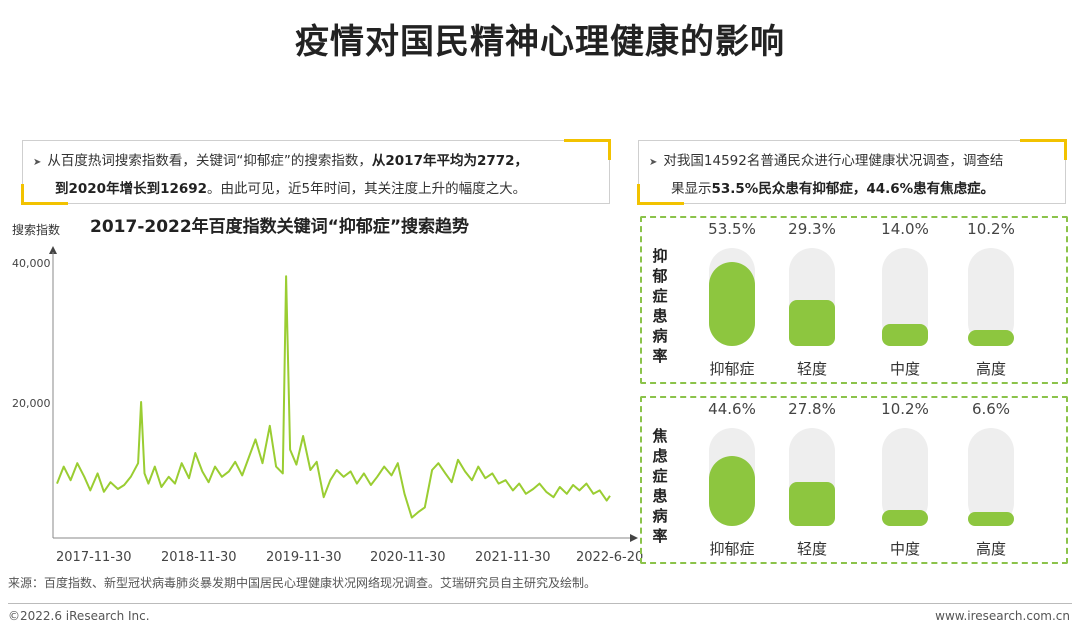 The width and height of the screenshot is (1080, 636). I want to click on anxiety-panel-label: 焦虑症患病率, so click(660, 486).